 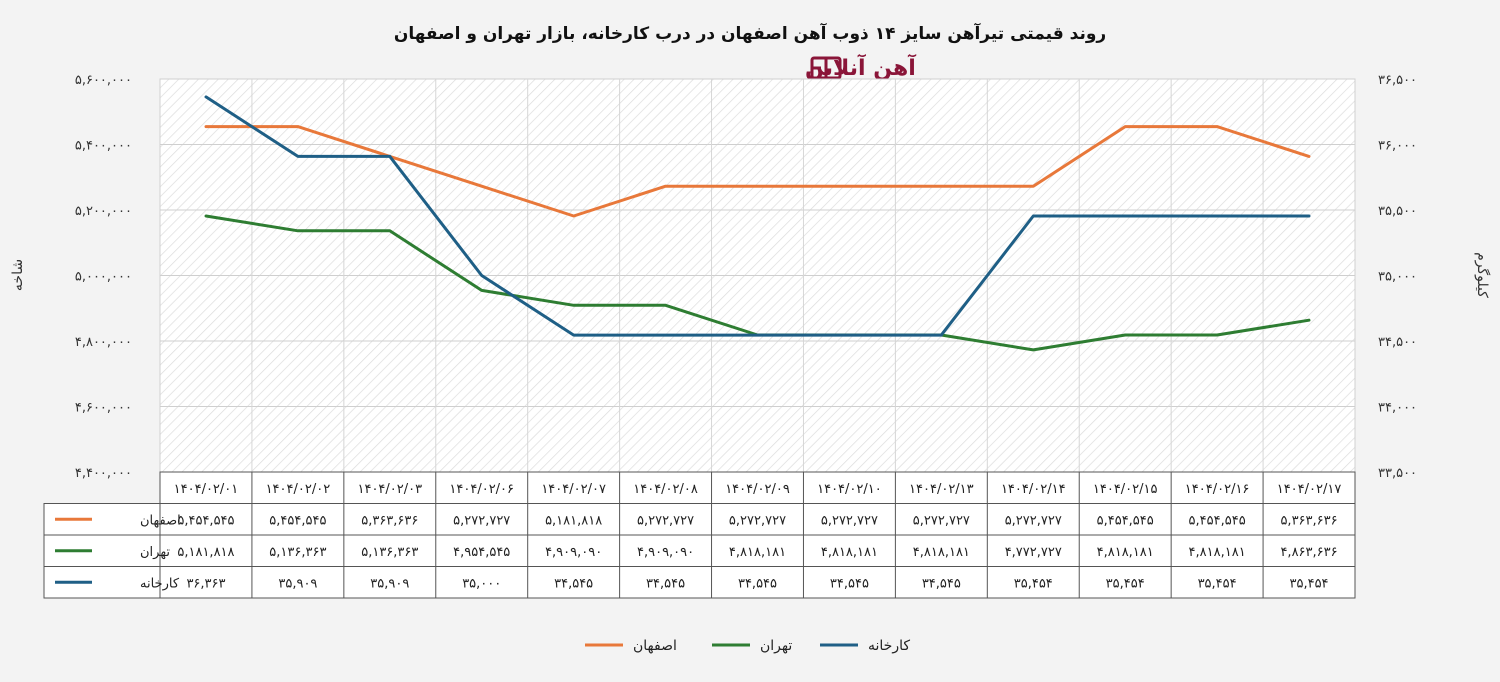 I want to click on right-axis-tick-label: ۳۴,۰۰۰, so click(x=1397, y=408).